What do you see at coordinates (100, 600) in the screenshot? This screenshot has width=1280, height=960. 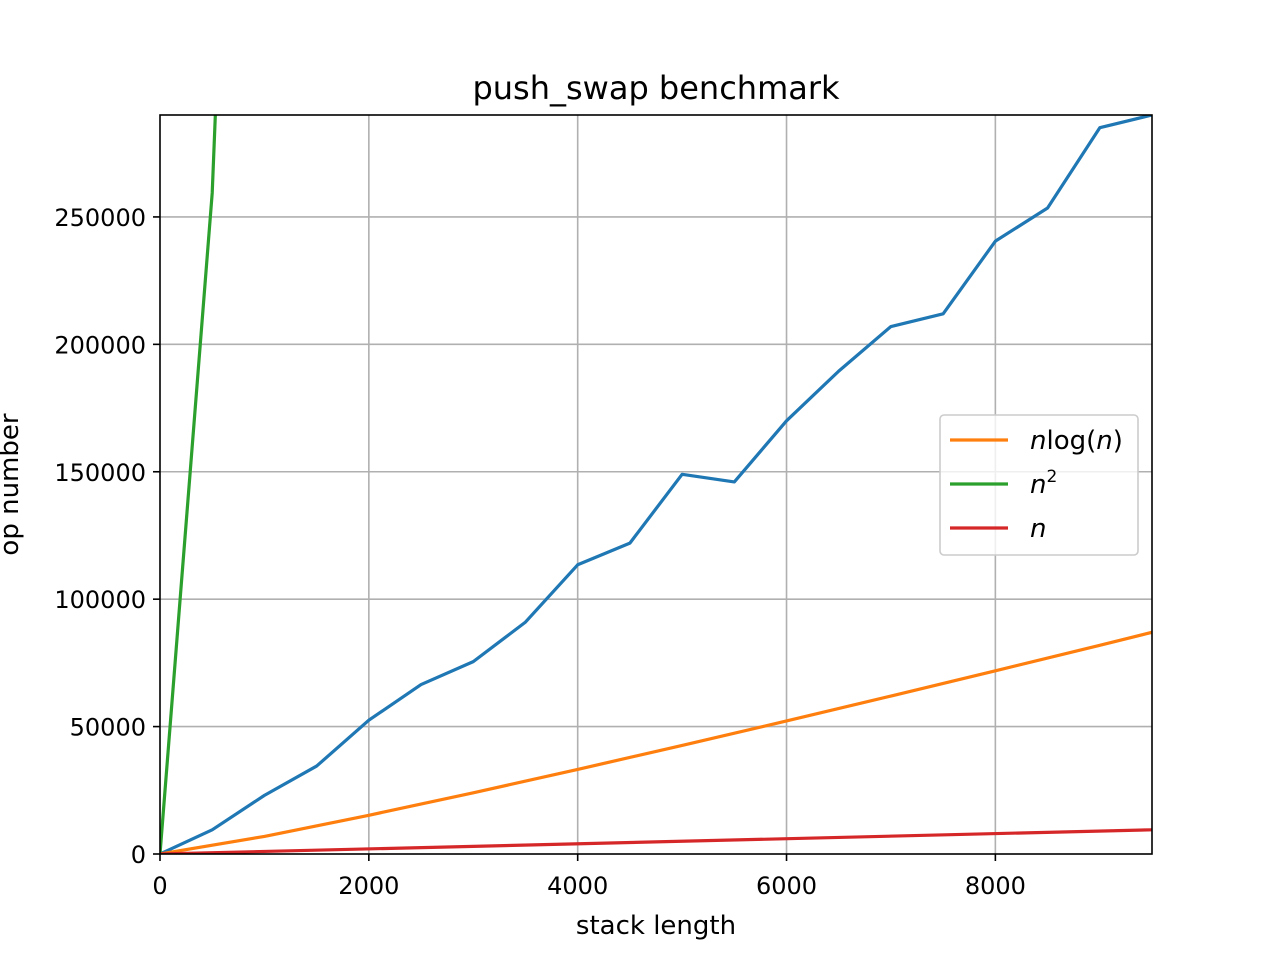 I see `y-tick-label: 100000` at bounding box center [100, 600].